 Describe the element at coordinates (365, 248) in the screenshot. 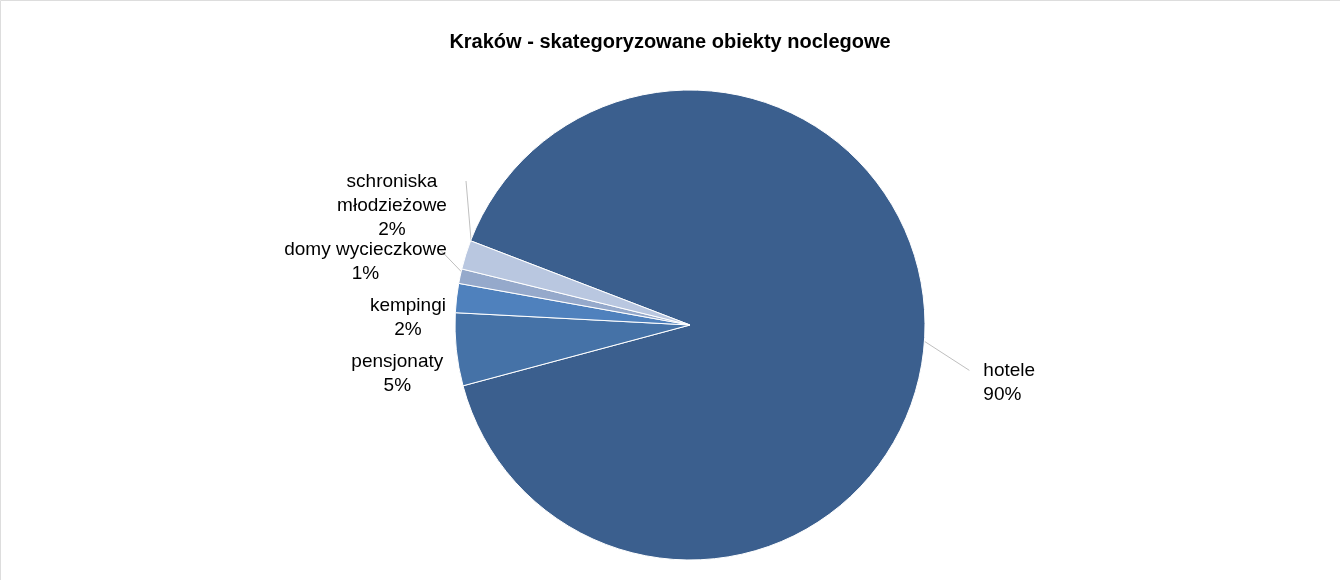

I see `slice-label: domy wycieczkowe` at that location.